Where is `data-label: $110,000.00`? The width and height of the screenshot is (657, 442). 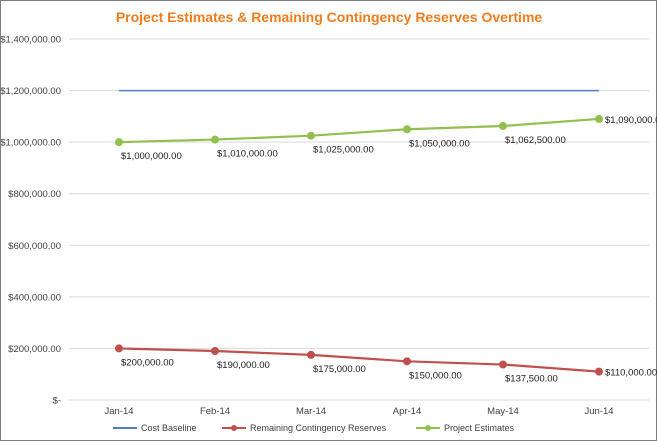 data-label: $110,000.00 is located at coordinates (631, 373).